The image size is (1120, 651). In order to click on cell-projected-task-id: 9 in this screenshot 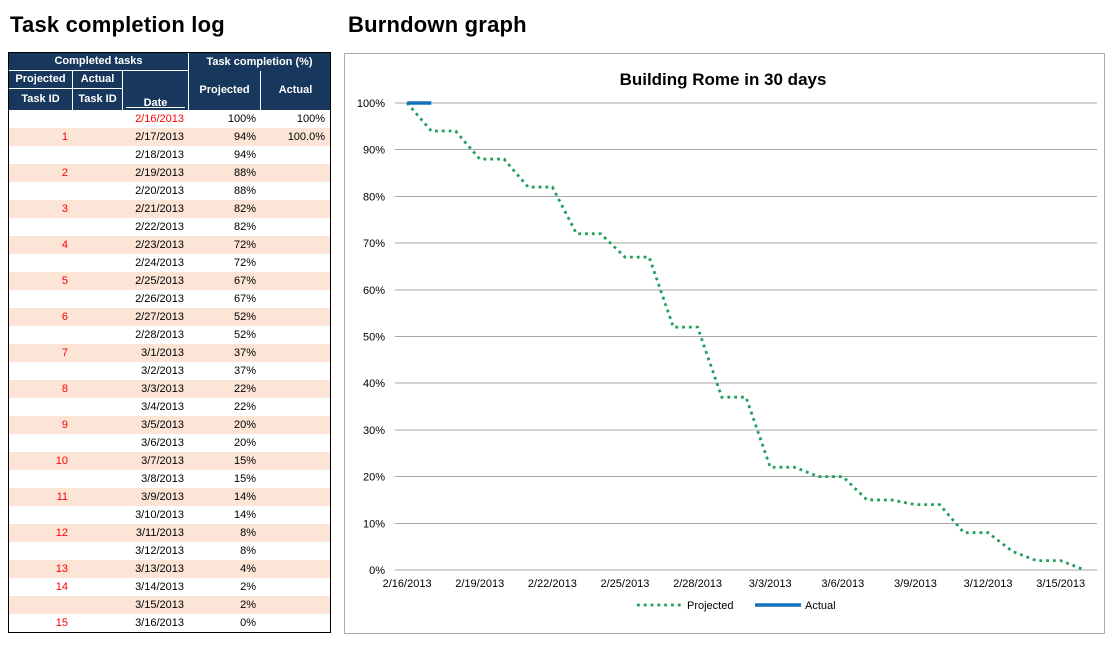, I will do `click(41, 425)`.